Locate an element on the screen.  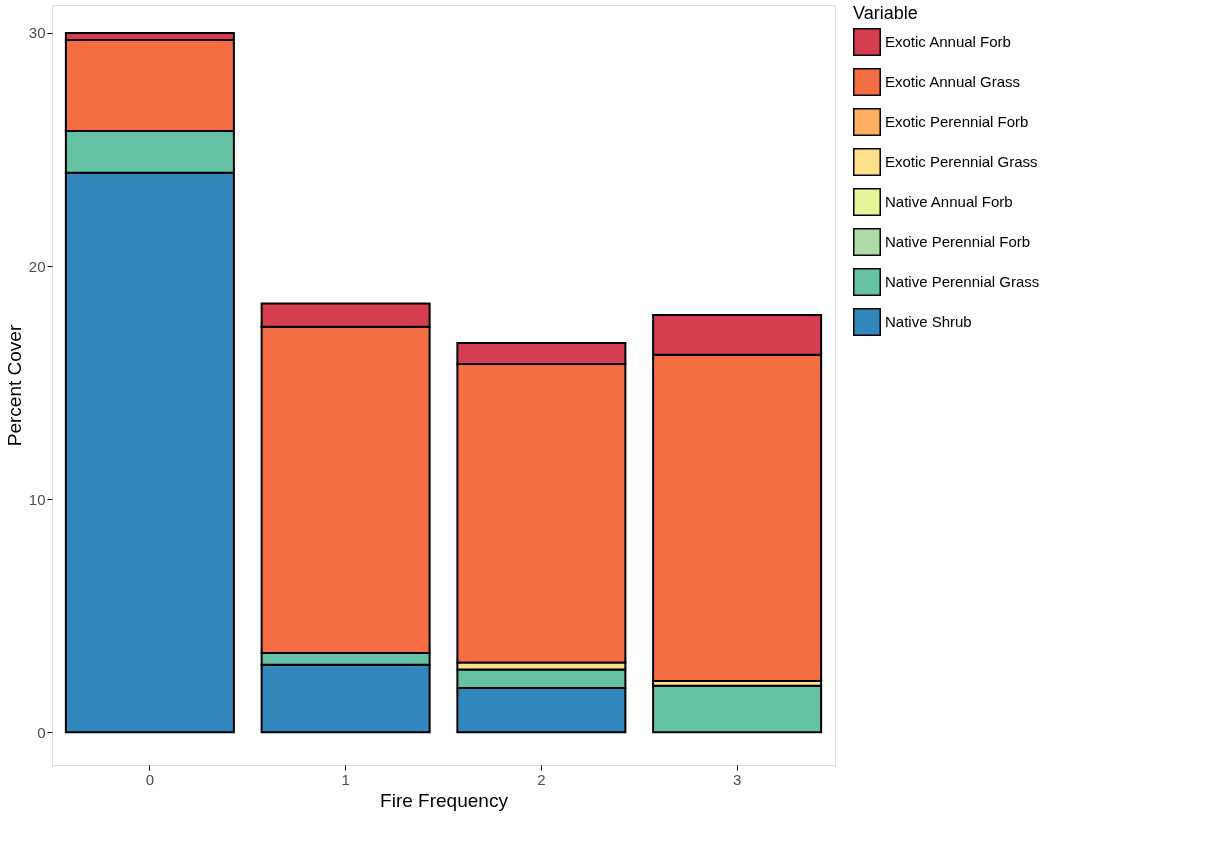
legend-title: Variable is located at coordinates (885, 13).